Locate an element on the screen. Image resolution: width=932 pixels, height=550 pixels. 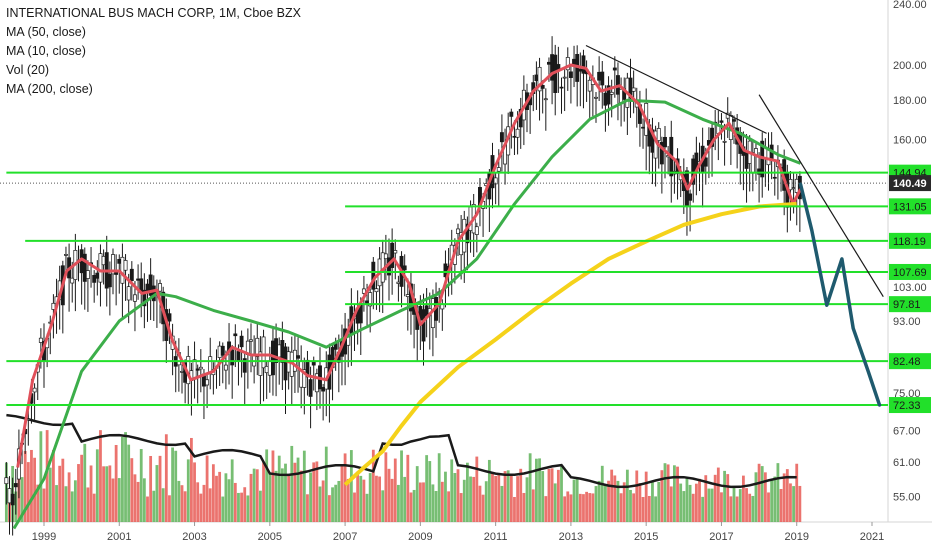
legend-item-ma200: MA (200, close) is located at coordinates (49, 89).